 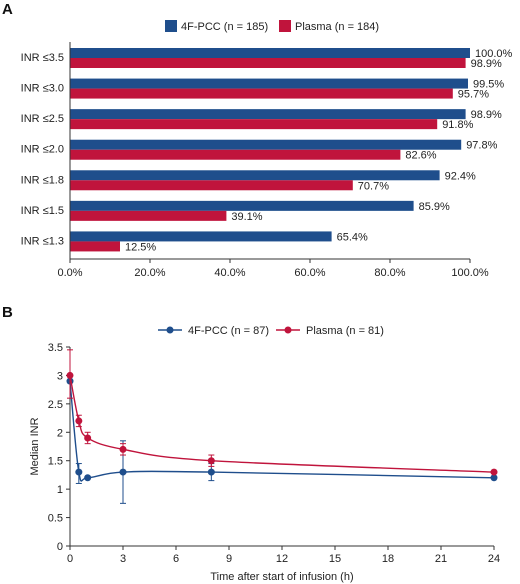 I want to click on x-tick-label: 6, so click(x=176, y=559).